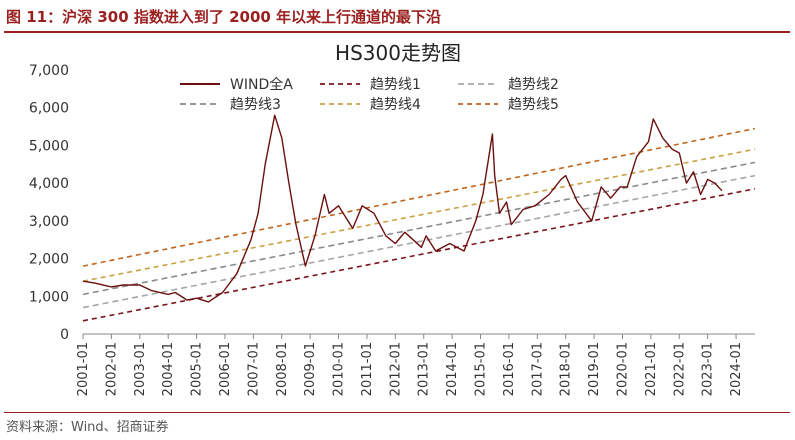 Image resolution: width=795 pixels, height=440 pixels. I want to click on y-tick-label: 3,000, so click(49, 222).